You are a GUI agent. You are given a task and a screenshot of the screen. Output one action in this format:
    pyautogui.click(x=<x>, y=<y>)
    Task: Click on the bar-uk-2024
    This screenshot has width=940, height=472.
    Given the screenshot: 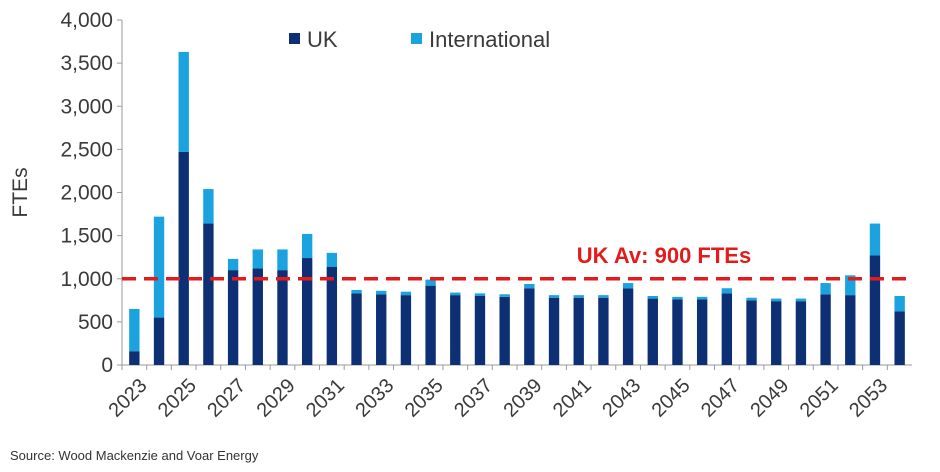 What is the action you would take?
    pyautogui.click(x=159, y=341)
    